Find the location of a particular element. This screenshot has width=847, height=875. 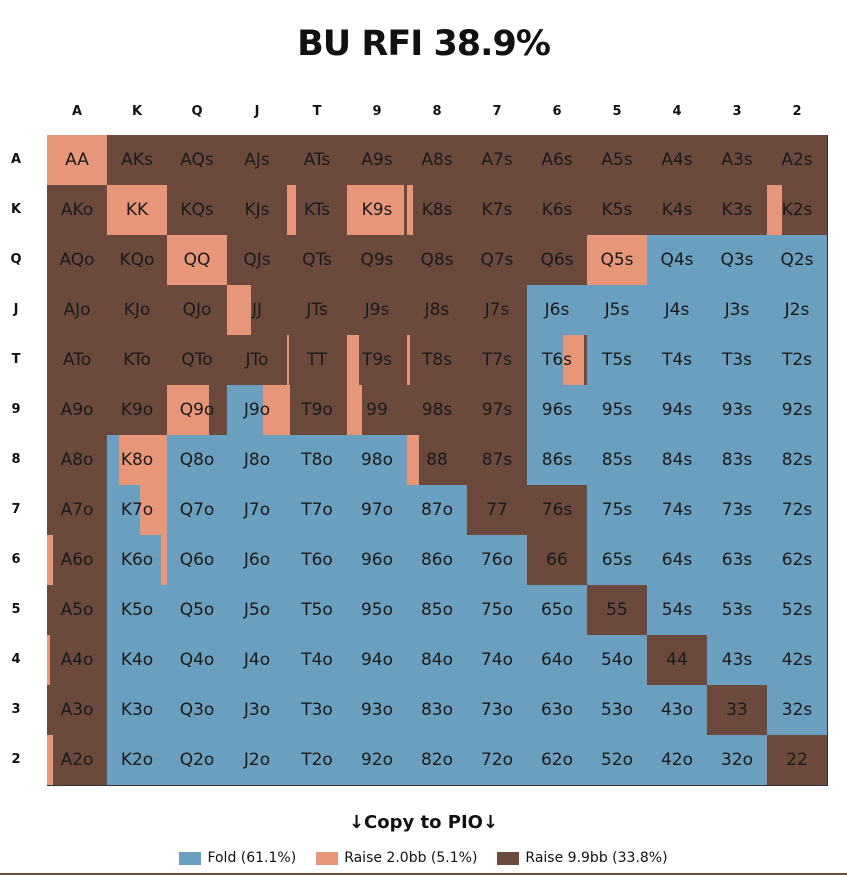

hand-cell: Q7s is located at coordinates (497, 260).